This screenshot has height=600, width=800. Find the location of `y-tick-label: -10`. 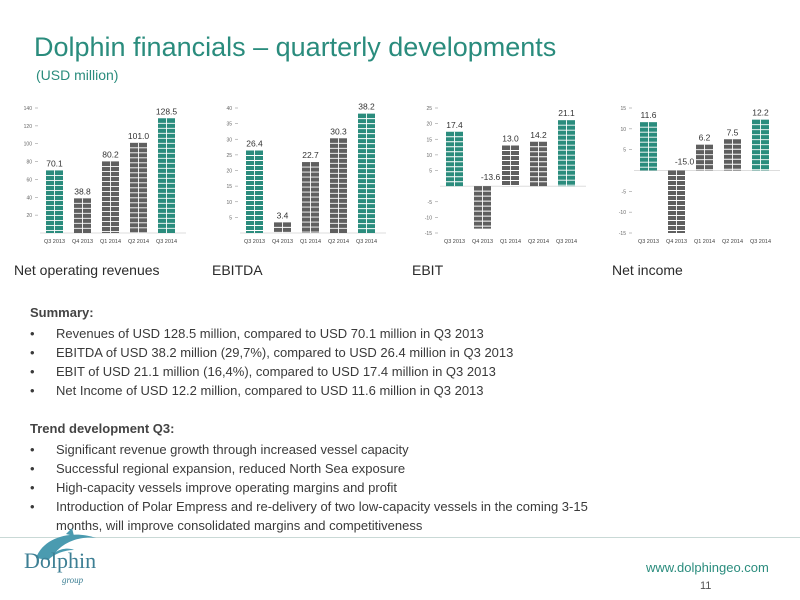

y-tick-label: -10 is located at coordinates (428, 218).